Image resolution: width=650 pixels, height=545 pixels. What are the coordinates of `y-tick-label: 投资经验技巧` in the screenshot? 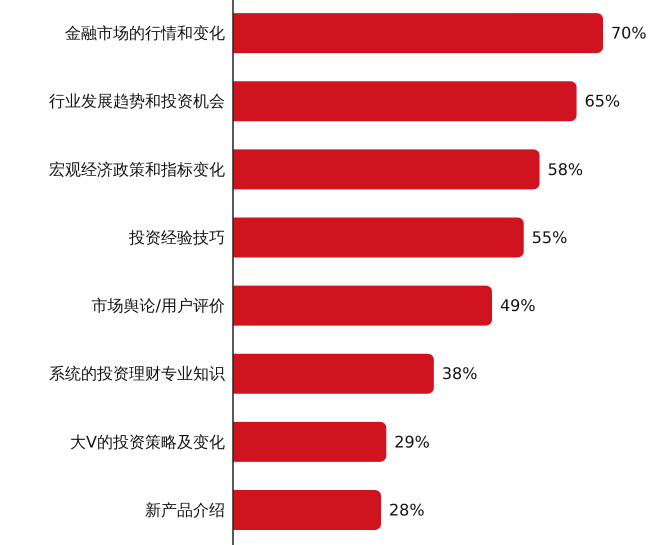 It's located at (176, 237).